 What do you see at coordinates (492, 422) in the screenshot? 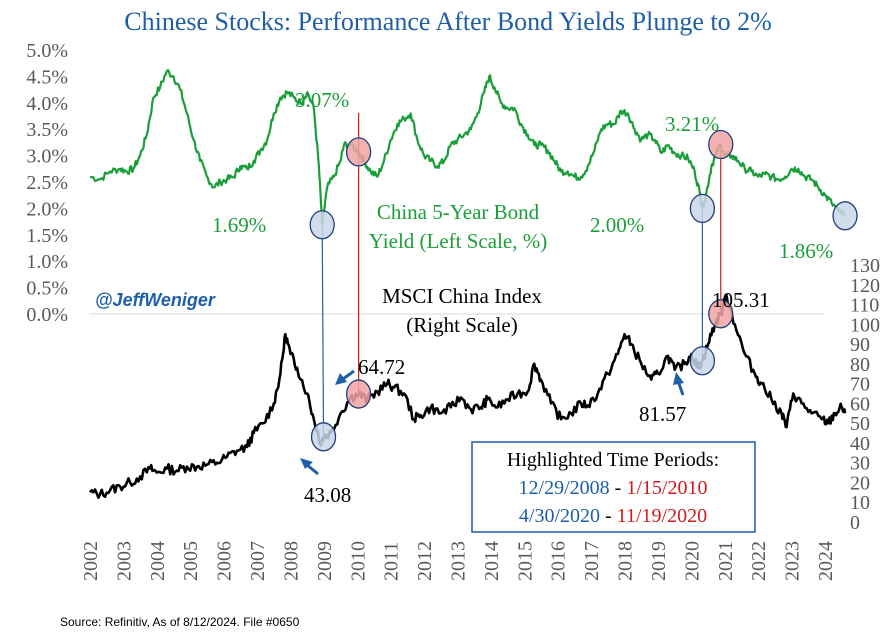
I see `annotation-arrows` at bounding box center [492, 422].